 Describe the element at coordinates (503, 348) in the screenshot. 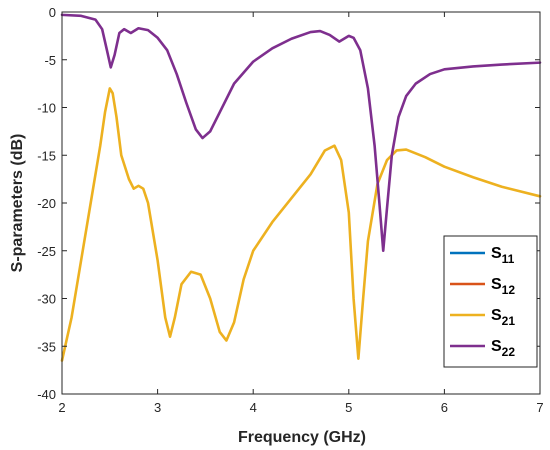

I see `legend-label-s22: S22` at that location.